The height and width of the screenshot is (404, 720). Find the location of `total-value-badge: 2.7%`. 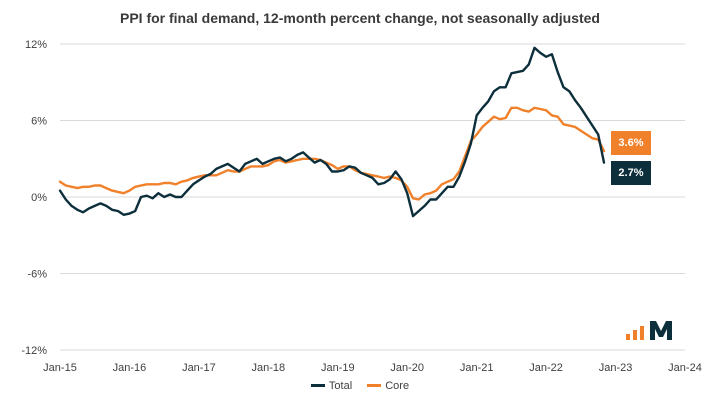

total-value-badge: 2.7% is located at coordinates (630, 172).